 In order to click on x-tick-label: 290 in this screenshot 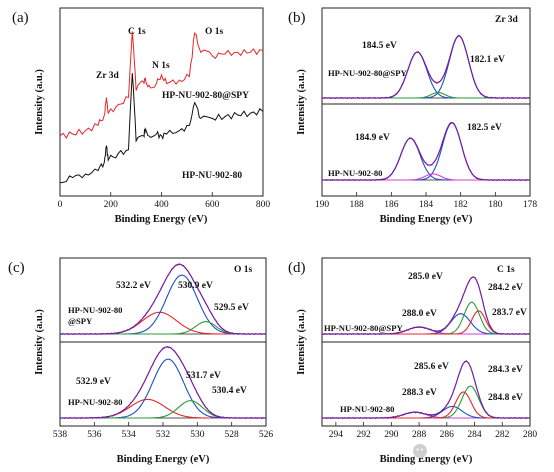, I will do `click(391, 435)`.